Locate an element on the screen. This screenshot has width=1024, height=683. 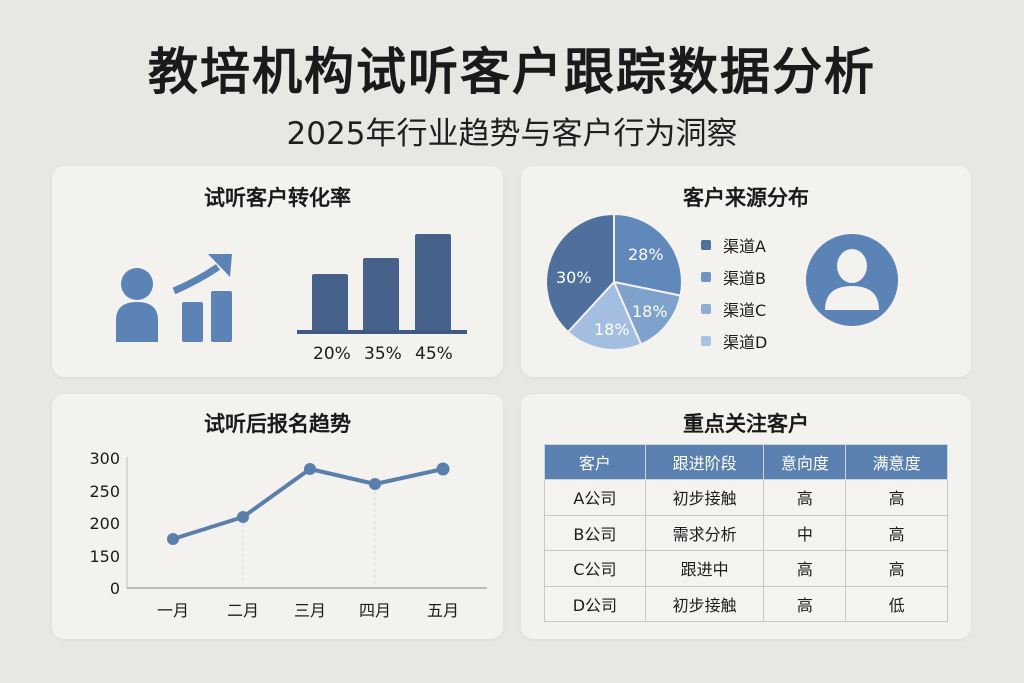
column-header: 意向度 is located at coordinates (805, 462).